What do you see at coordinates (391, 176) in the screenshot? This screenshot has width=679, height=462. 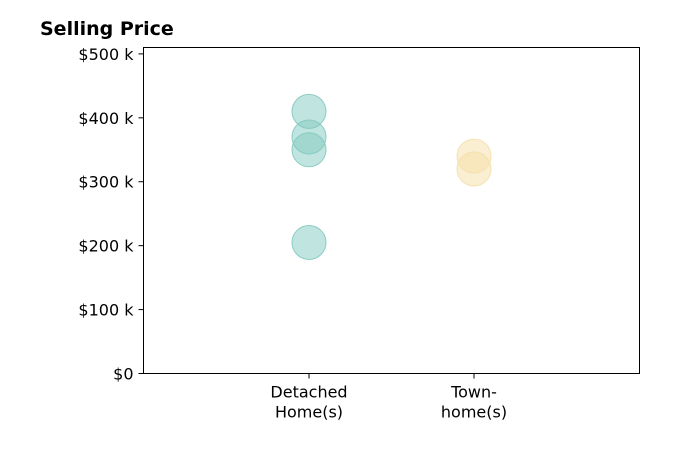 I see `data-points` at bounding box center [391, 176].